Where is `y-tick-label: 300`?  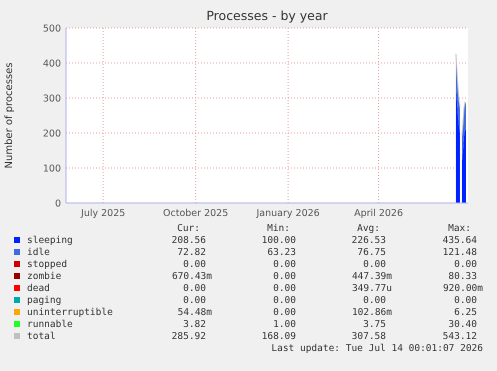 y-tick-label: 300 is located at coordinates (51, 99).